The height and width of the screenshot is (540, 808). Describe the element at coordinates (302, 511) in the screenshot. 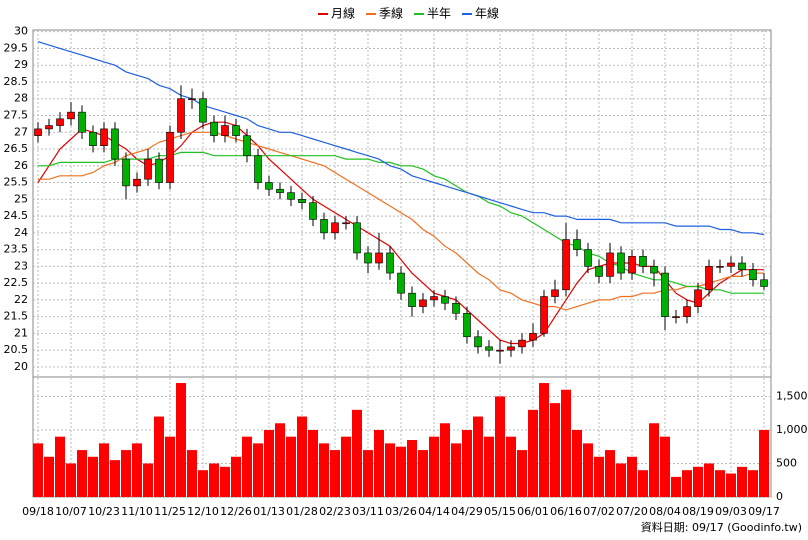

I see `x-tick-label: 01/28` at that location.